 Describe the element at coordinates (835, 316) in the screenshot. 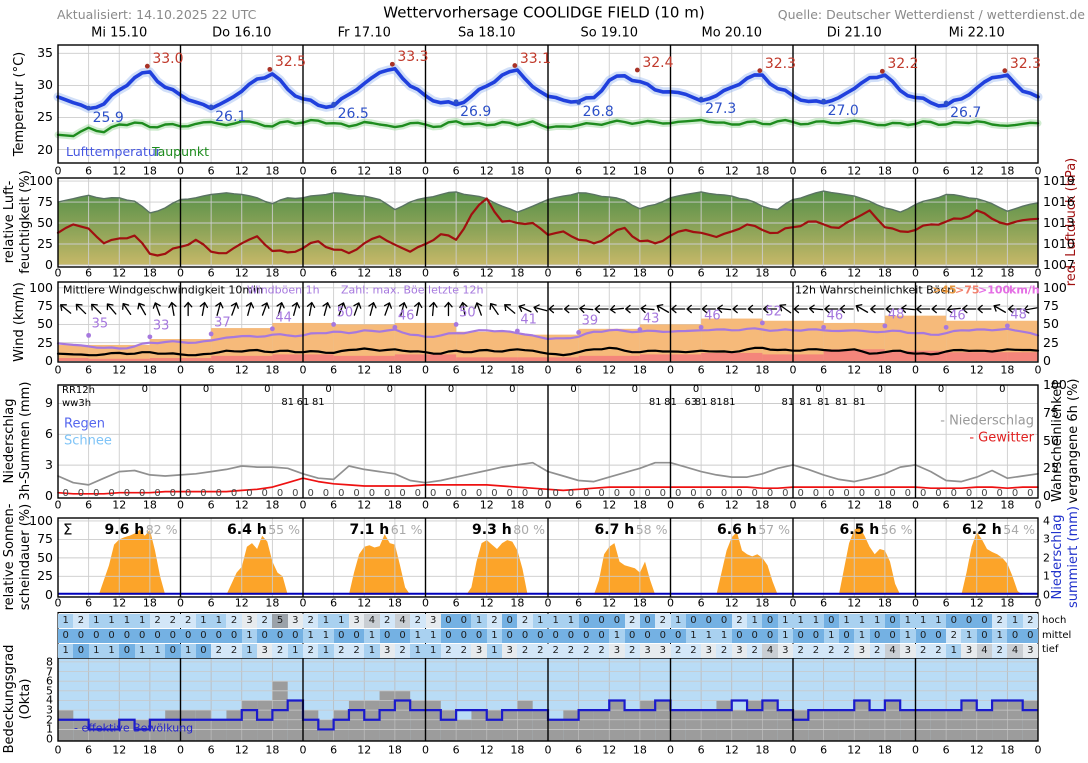

I see `gust-max-label: 46` at that location.